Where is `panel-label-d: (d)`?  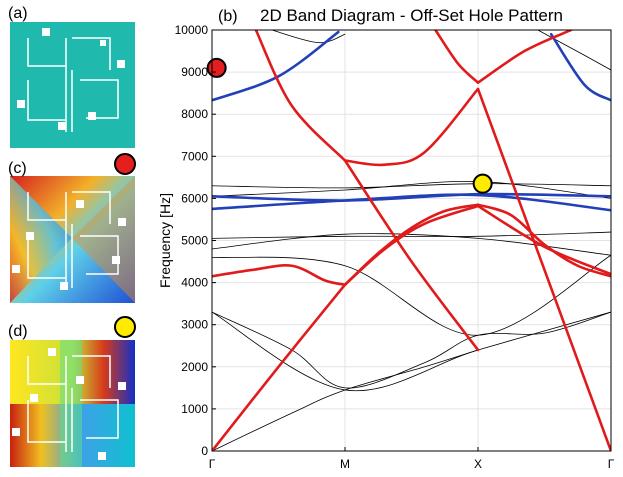 panel-label-d: (d) is located at coordinates (18, 331).